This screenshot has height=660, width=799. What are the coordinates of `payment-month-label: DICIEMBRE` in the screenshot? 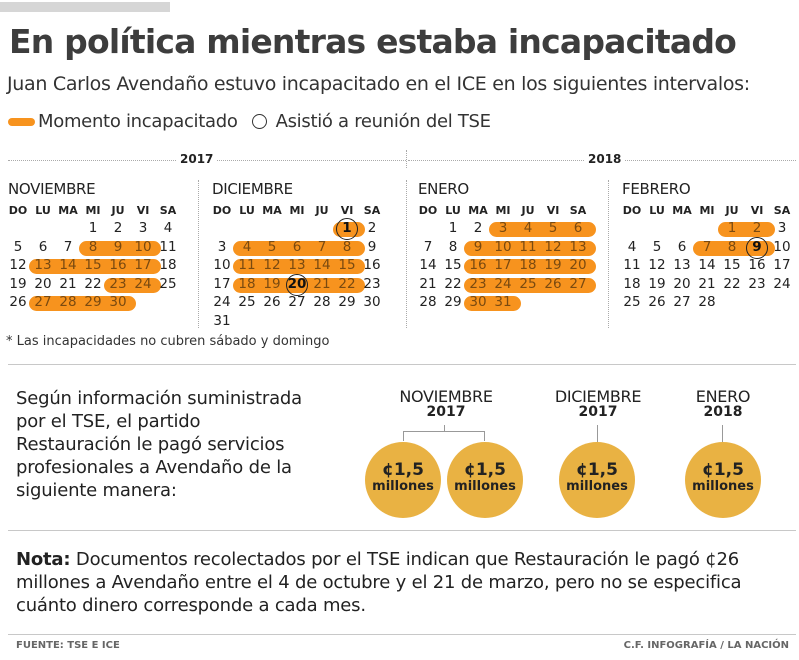 It's located at (598, 396).